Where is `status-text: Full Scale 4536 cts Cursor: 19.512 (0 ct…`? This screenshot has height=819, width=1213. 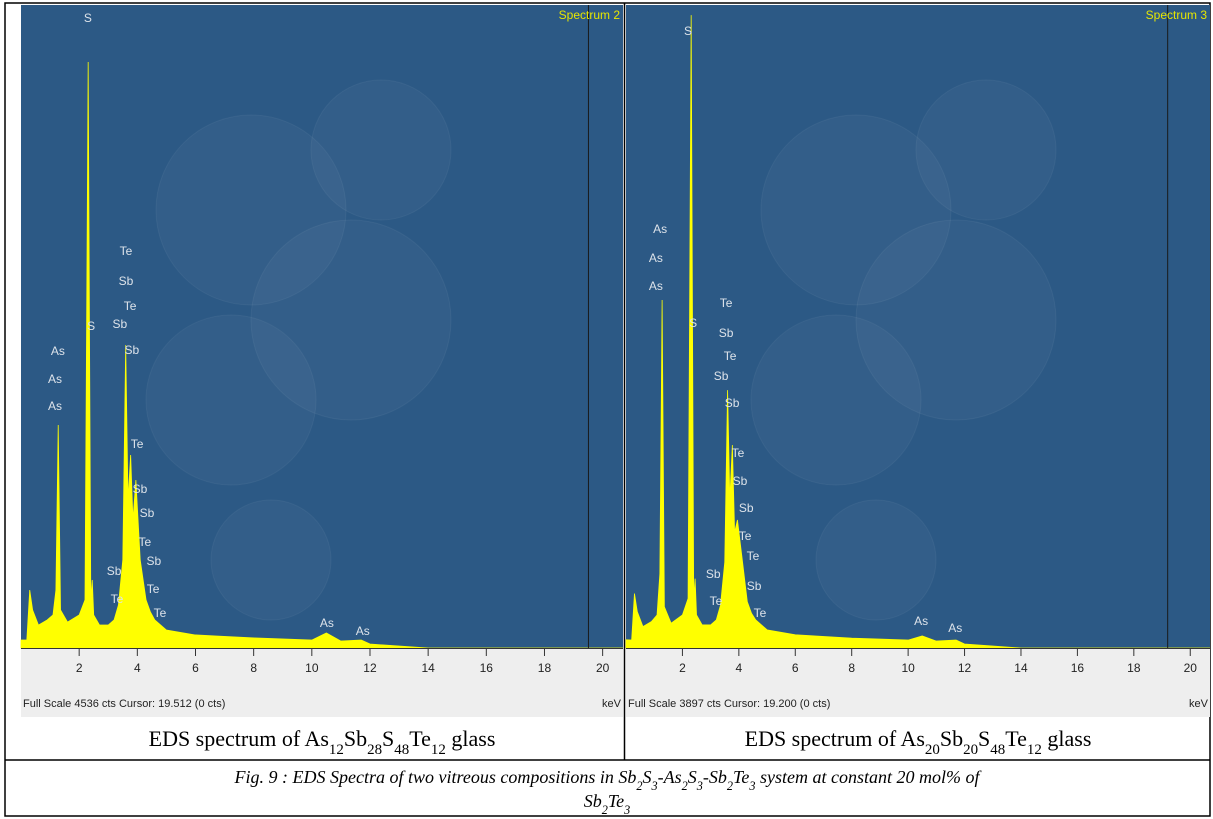 status-text: Full Scale 4536 cts Cursor: 19.512 (0 ct… is located at coordinates (124, 704).